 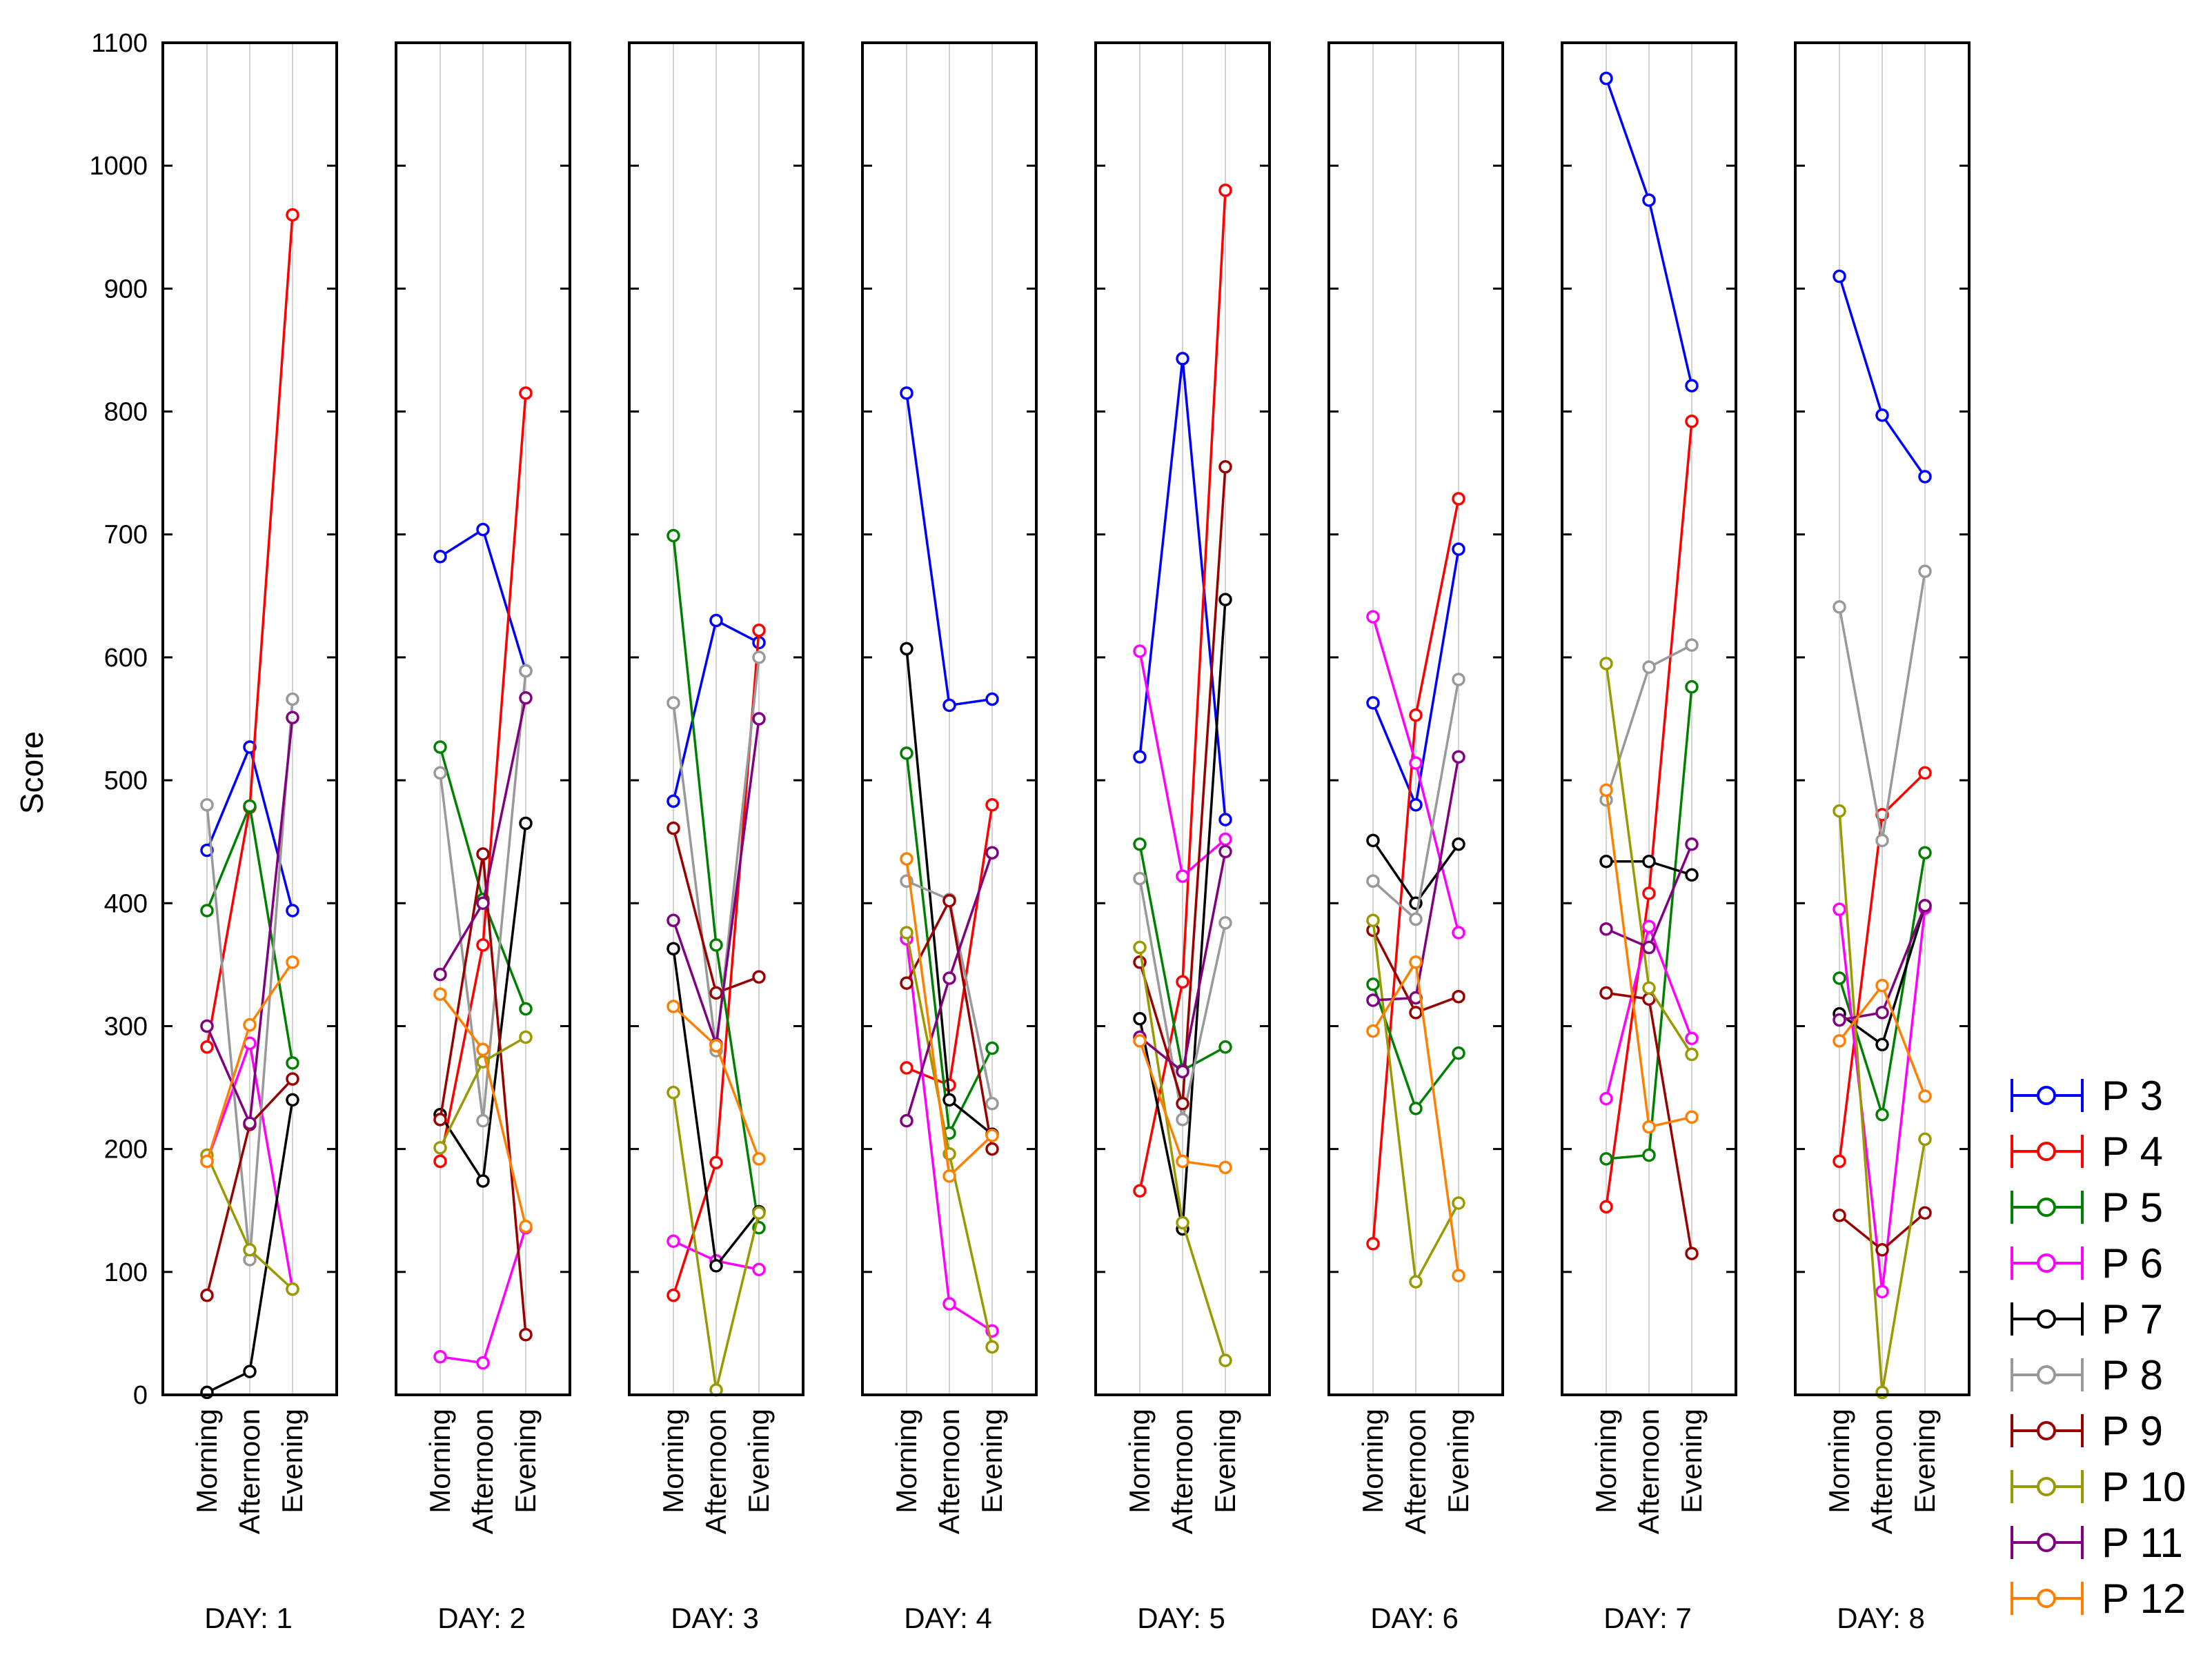 I want to click on day-label: DAY: 7, so click(x=1647, y=1618).